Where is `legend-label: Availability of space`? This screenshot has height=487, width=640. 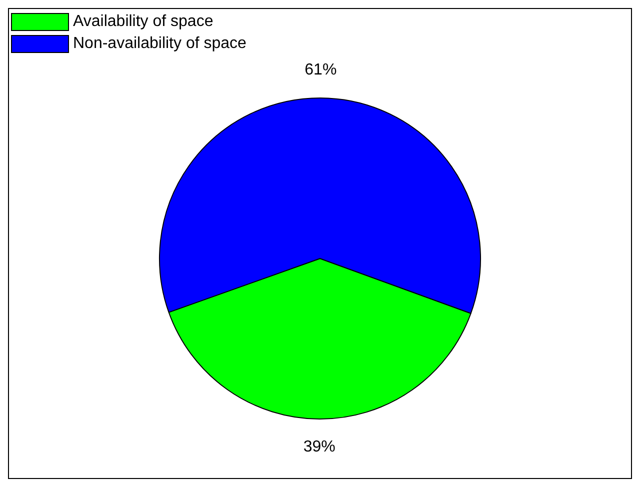
legend-label: Availability of space is located at coordinates (143, 22).